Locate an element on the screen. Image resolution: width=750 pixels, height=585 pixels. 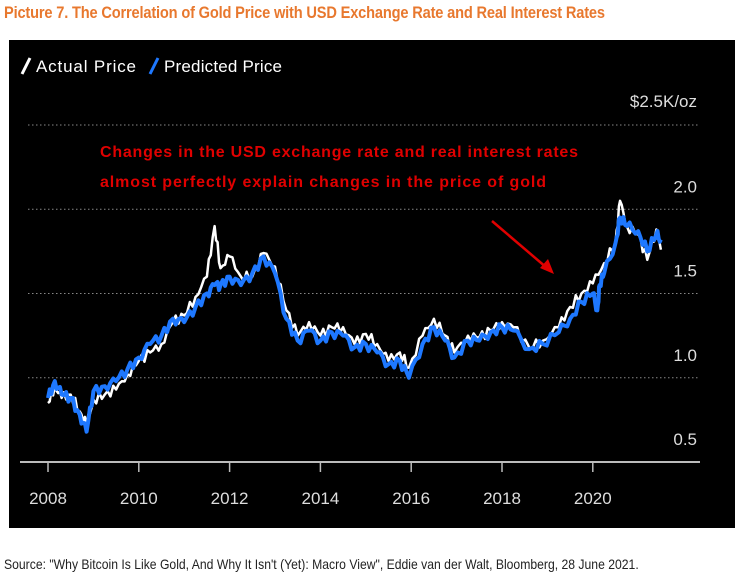
legend-swatch-actual is located at coordinates (26, 66).